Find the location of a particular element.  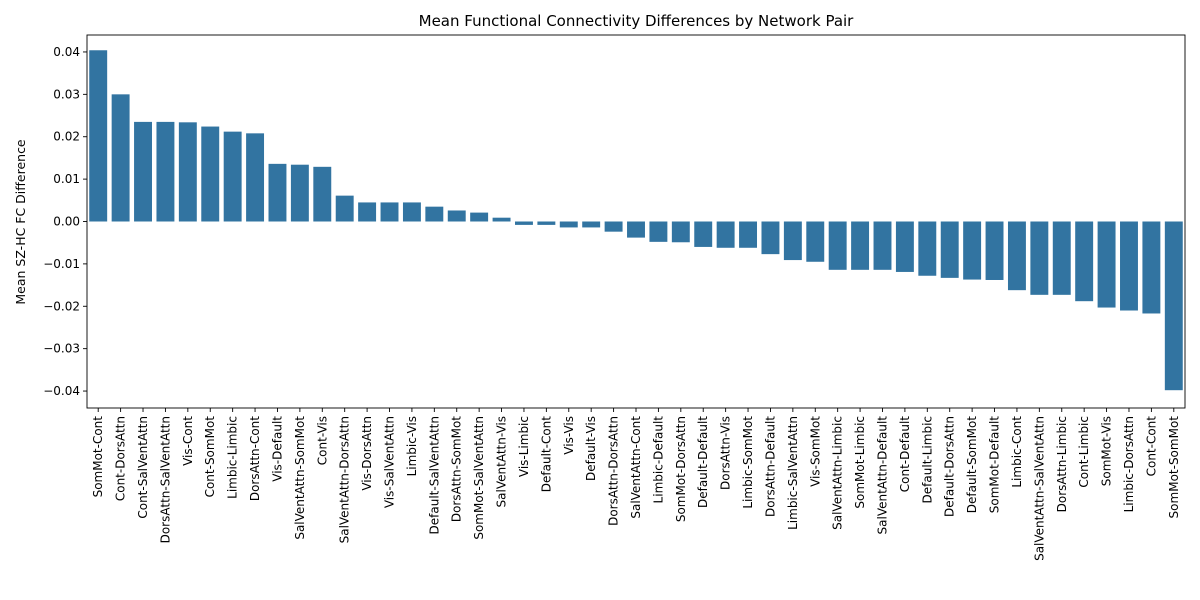

x-tick-label: Vis-DorsAttn is located at coordinates (367, 453).